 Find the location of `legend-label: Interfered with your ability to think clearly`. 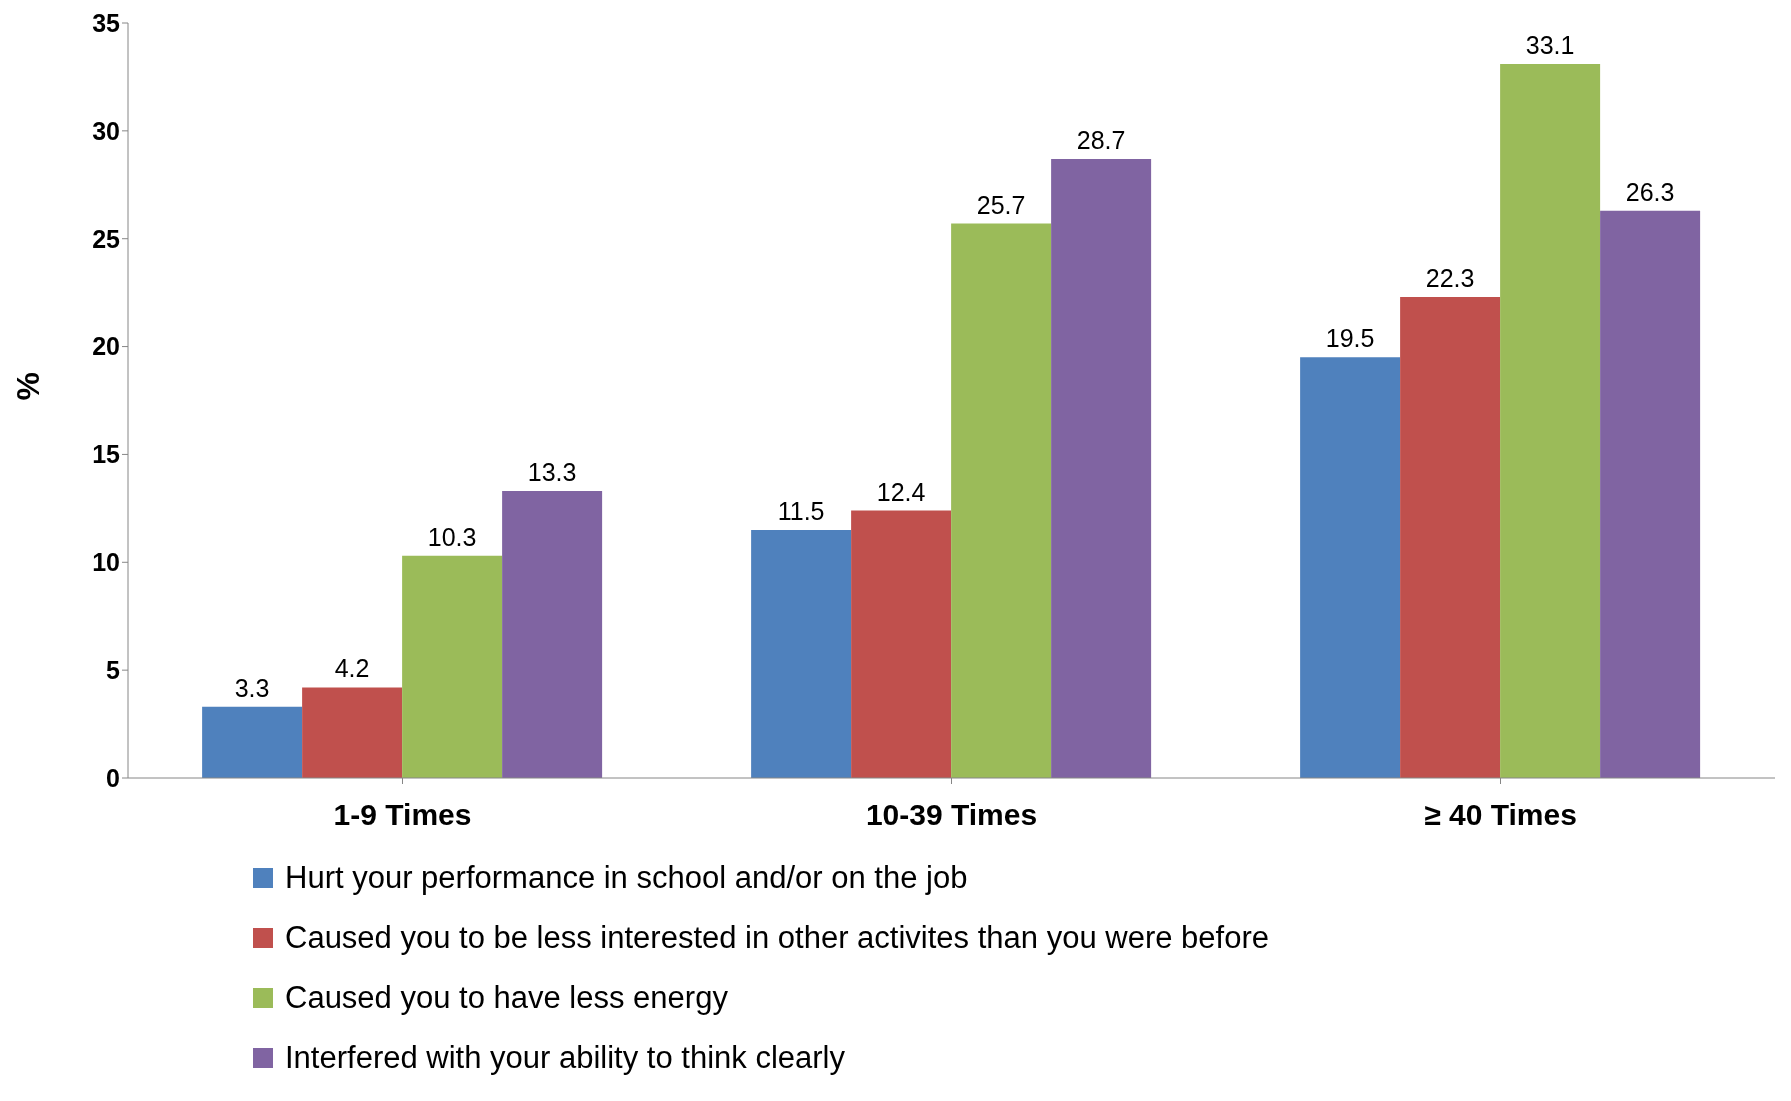

legend-label: Interfered with your ability to think clearly is located at coordinates (565, 1058).